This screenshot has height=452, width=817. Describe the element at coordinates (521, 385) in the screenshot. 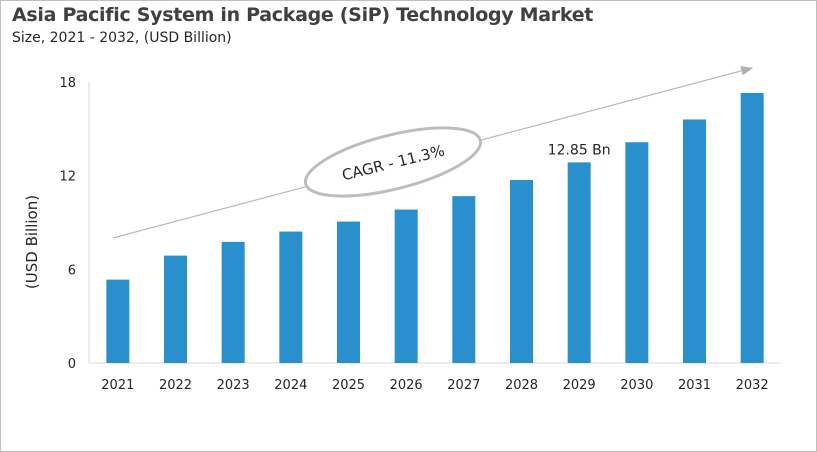

I see `x-tick-label: 2028` at that location.